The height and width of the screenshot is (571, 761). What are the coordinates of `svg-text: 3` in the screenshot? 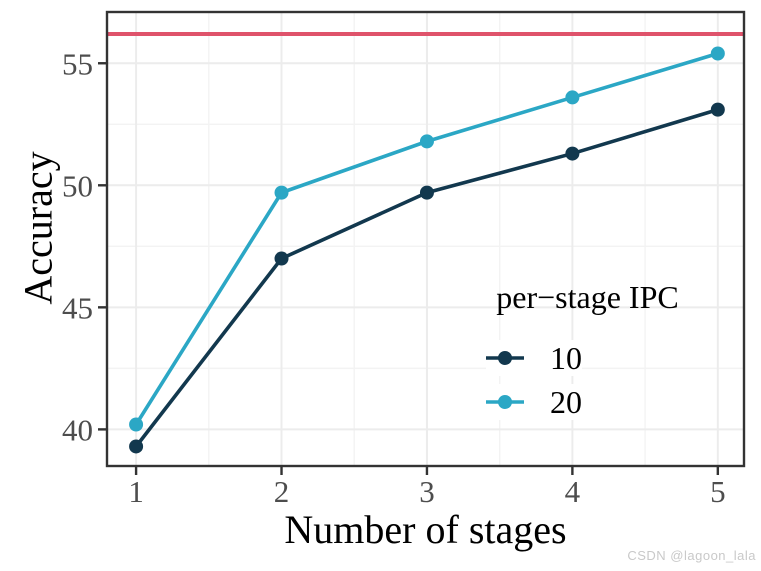 It's located at (427, 491).